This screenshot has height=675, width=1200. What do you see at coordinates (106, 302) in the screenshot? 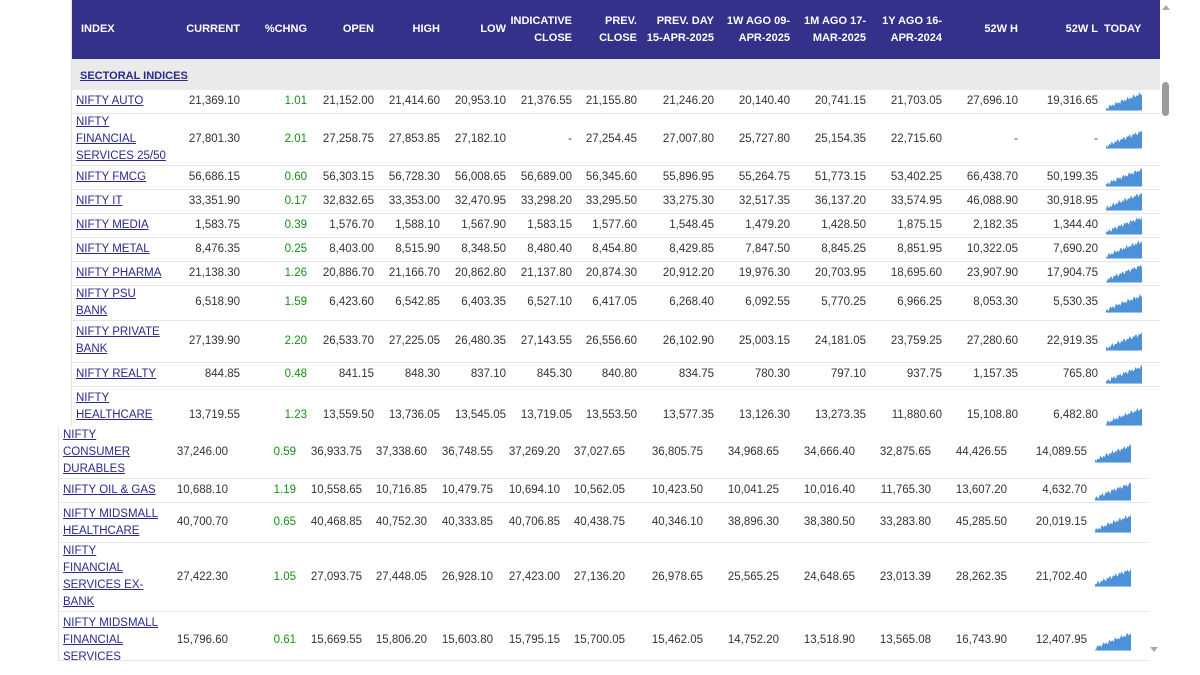
I see `index-name-link: NIFTY PSU BANK` at bounding box center [106, 302].